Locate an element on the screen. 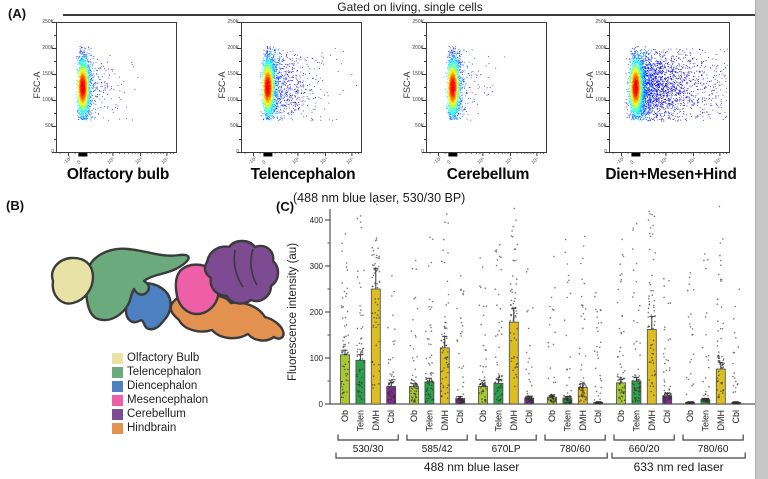 The height and width of the screenshot is (479, 768). filter-bracket is located at coordinates (437, 437).